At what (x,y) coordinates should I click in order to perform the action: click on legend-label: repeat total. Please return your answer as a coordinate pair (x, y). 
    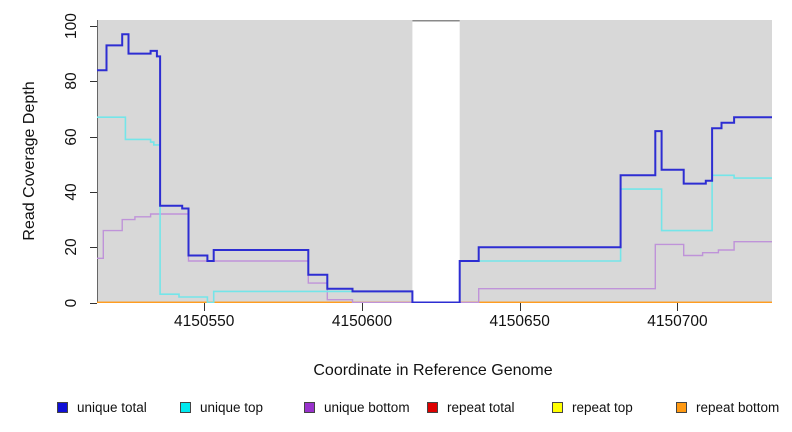
    Looking at the image, I should click on (481, 407).